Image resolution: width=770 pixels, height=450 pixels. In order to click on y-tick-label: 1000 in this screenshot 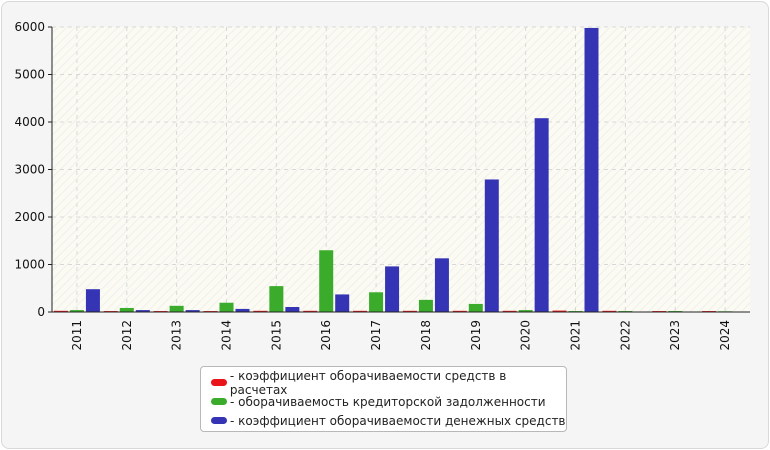, I will do `click(29, 265)`.